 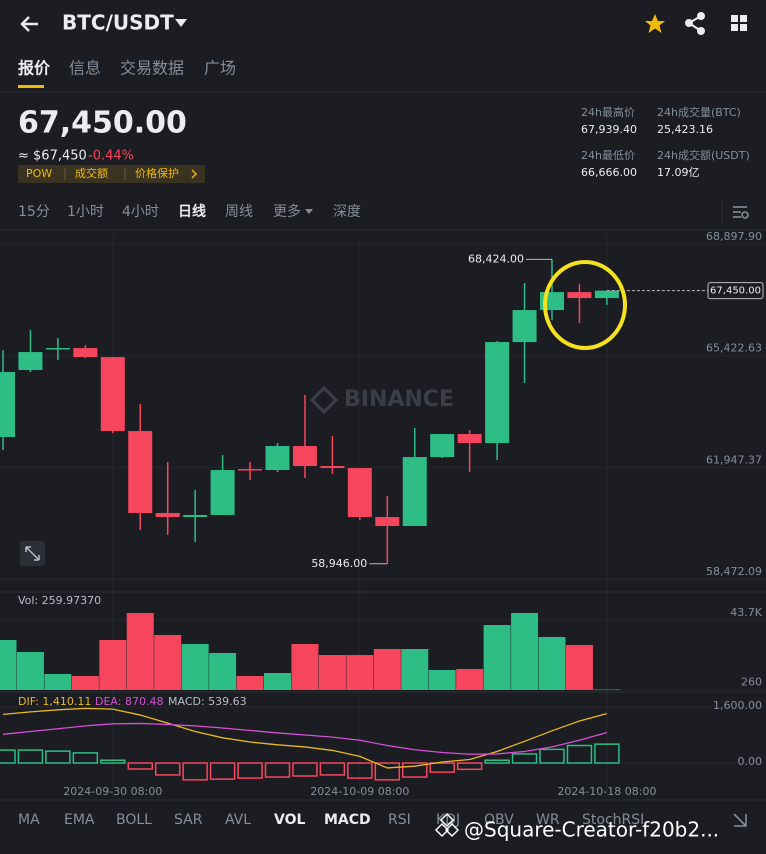 I want to click on indicator-tab: MA, so click(x=29, y=820).